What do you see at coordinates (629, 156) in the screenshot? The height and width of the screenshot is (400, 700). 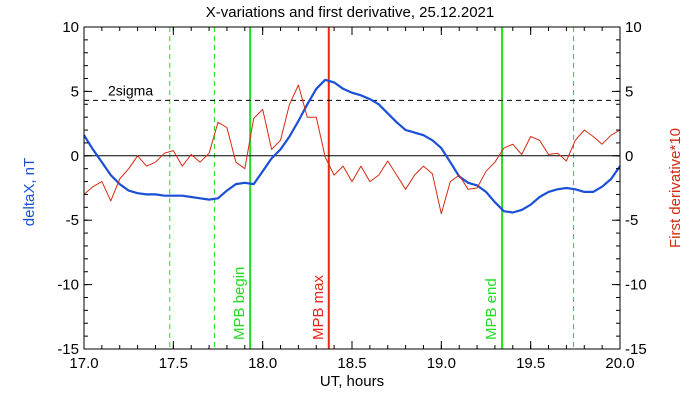 I see `y-tick-label-right-2: 0` at bounding box center [629, 156].